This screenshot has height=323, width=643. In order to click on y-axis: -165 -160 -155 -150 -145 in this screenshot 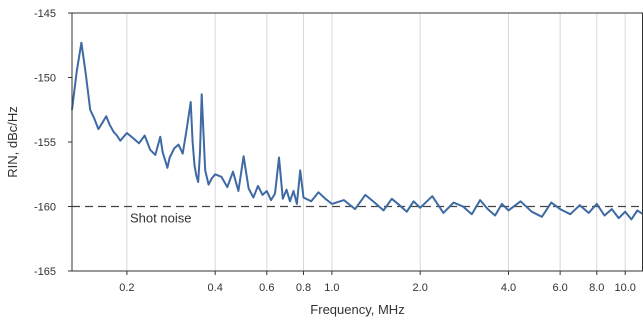, I will do `click(53, 143)`.